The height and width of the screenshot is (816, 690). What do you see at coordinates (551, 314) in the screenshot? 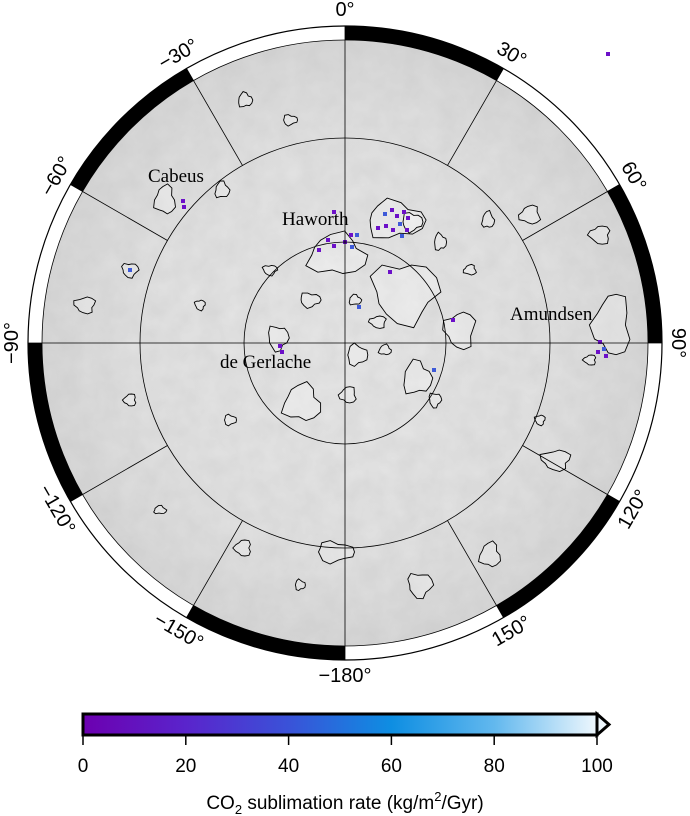
I see `crater-label: Amundsen` at bounding box center [551, 314].